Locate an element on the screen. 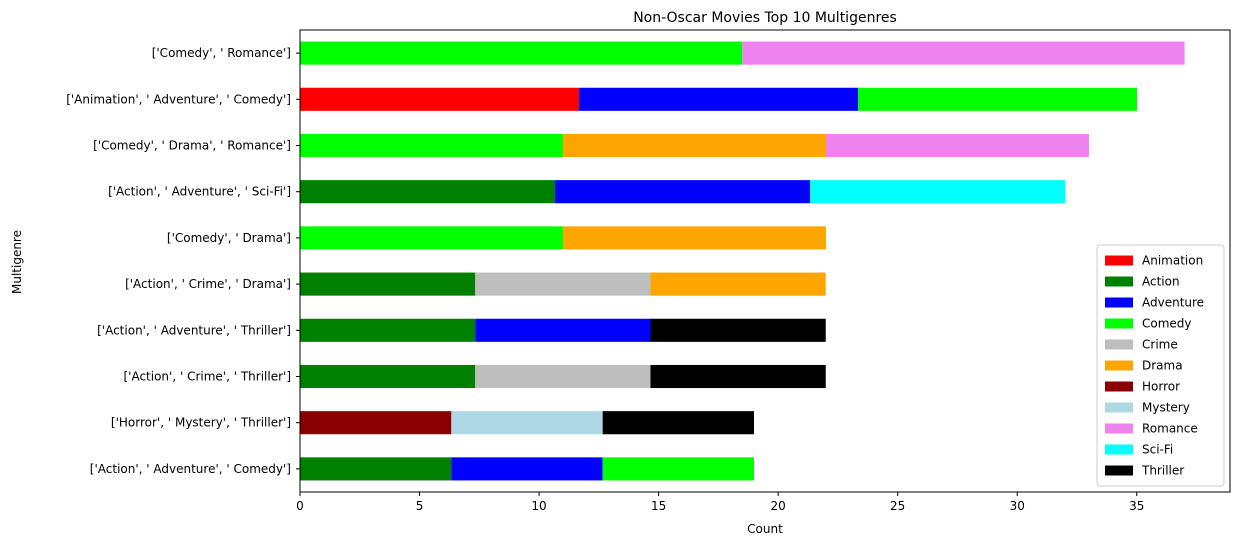 The width and height of the screenshot is (1239, 545). legend-label: Mystery is located at coordinates (1166, 408).